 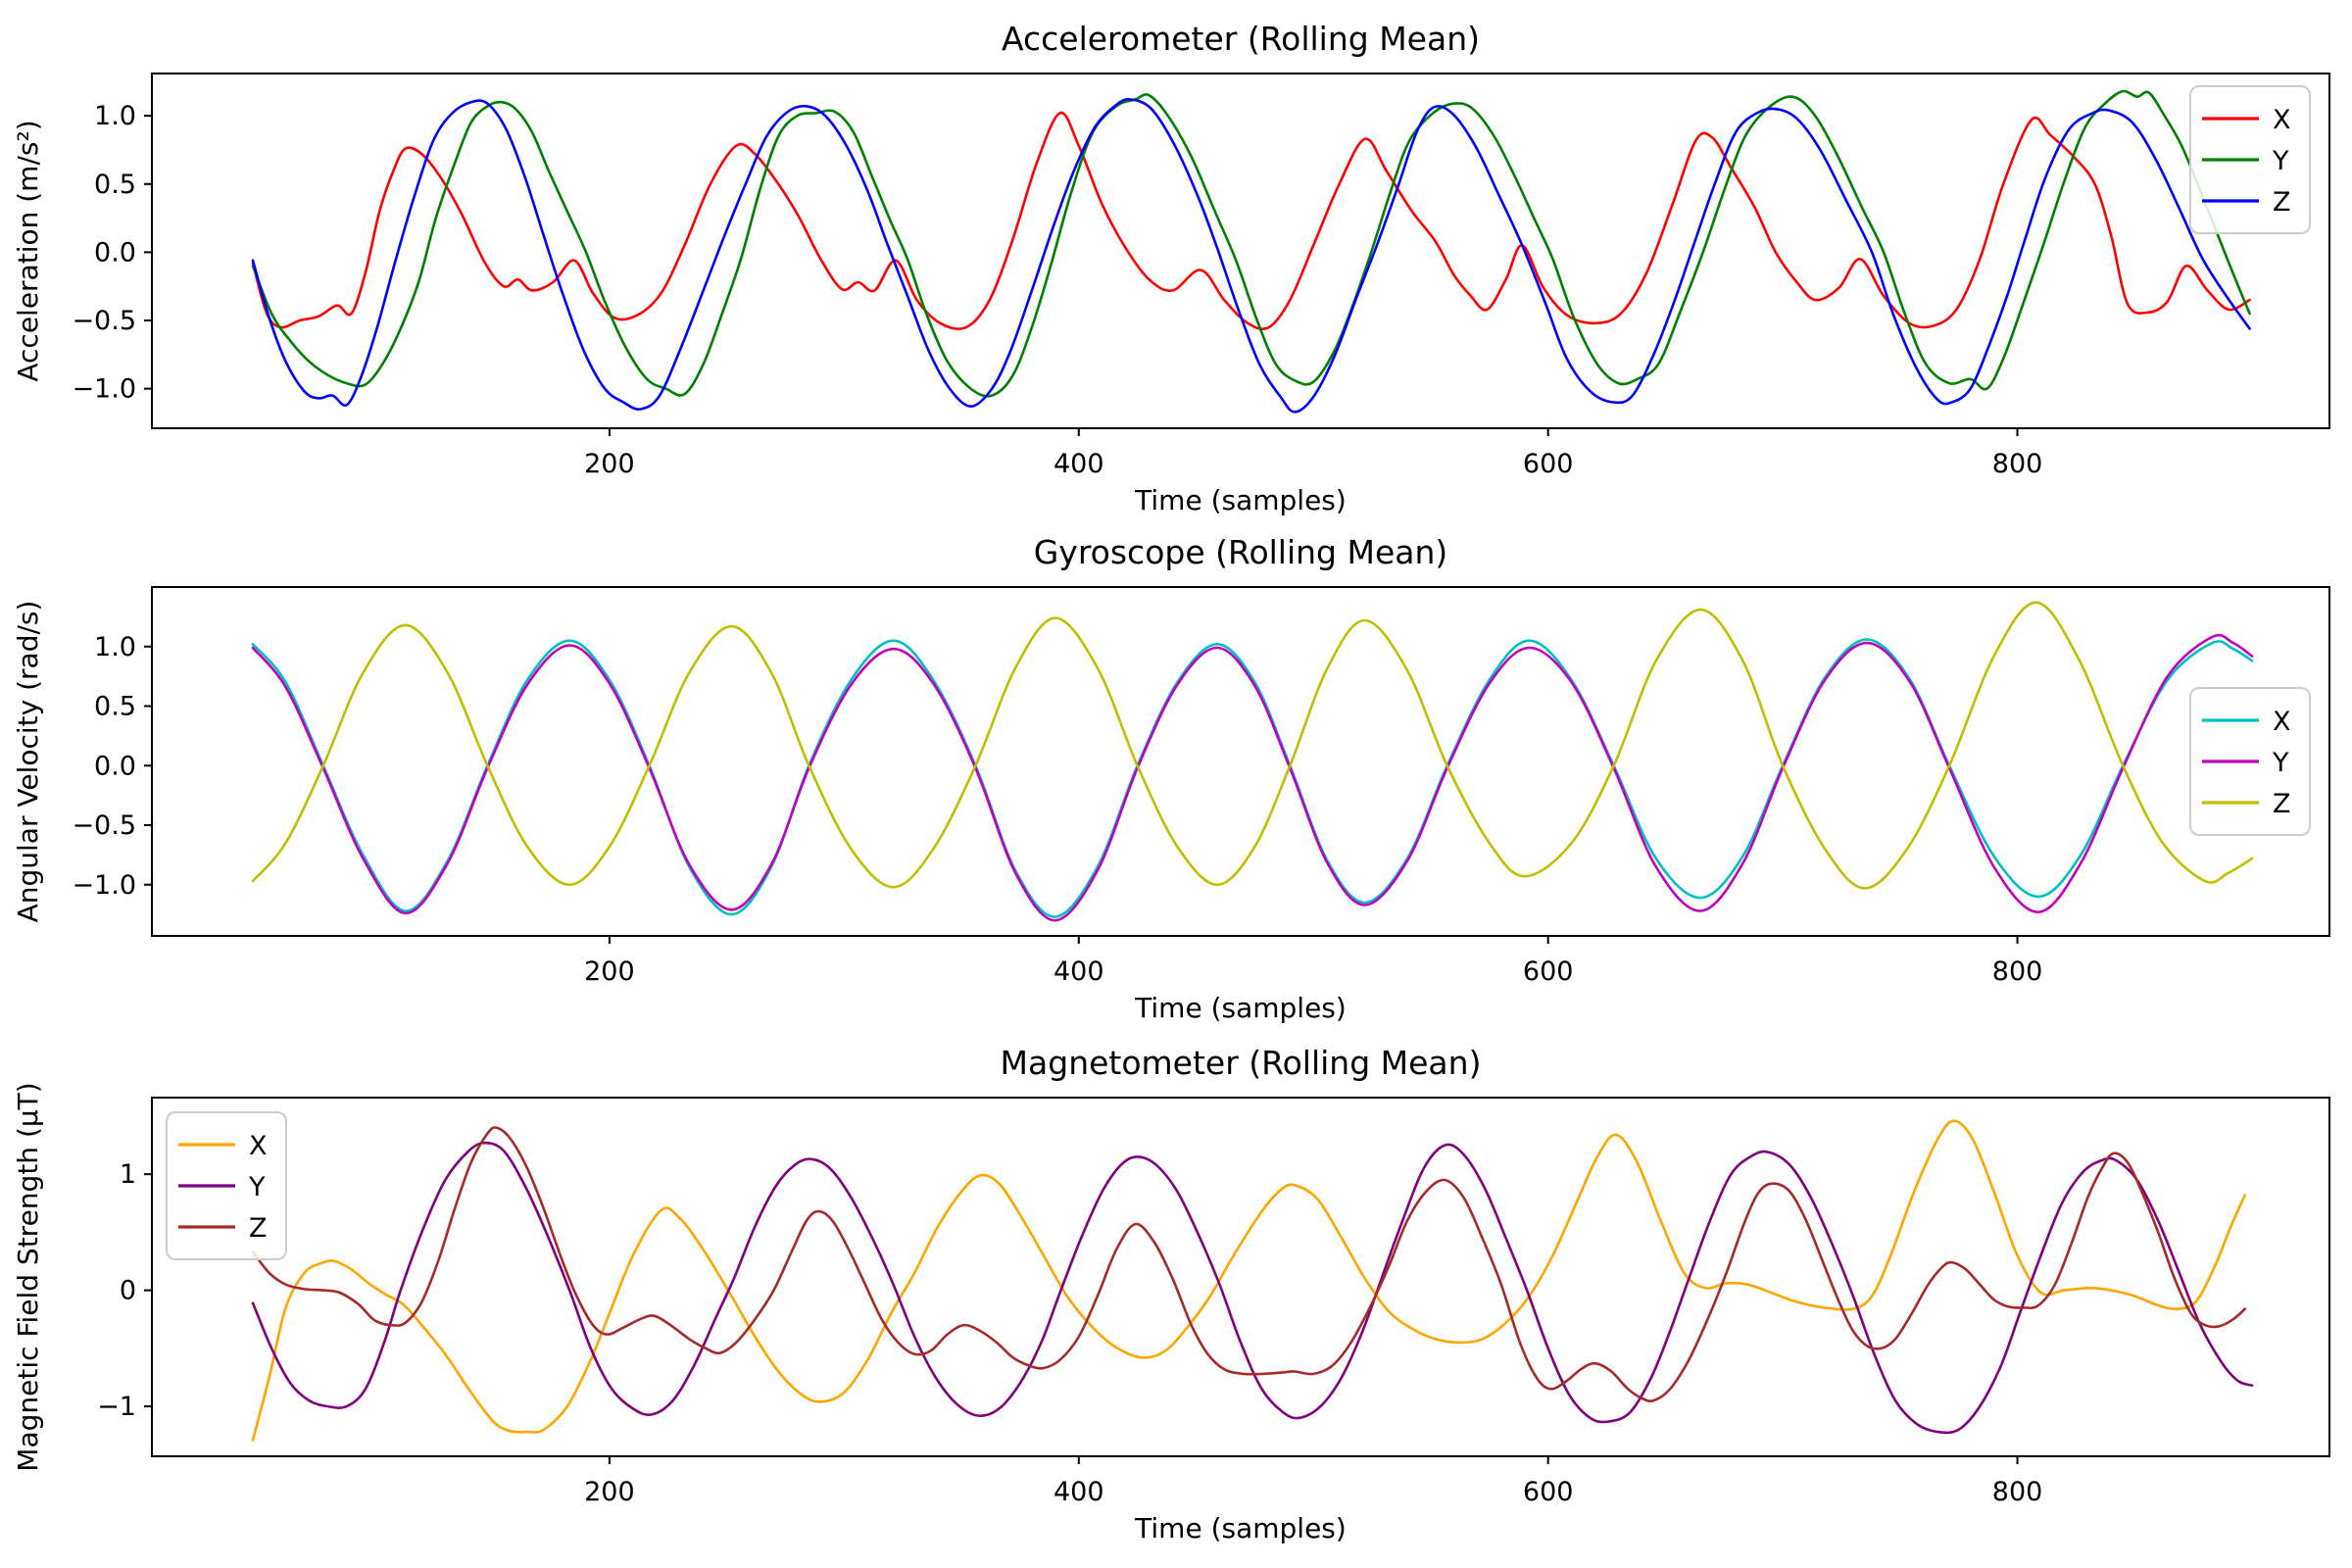 I want to click on series-line-accelerometer-x, so click(x=1251, y=221).